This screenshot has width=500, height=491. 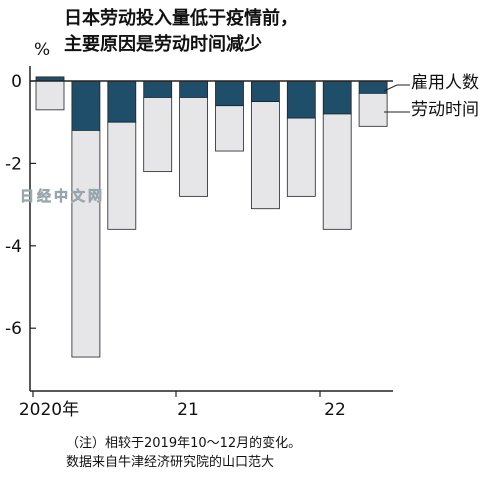 What do you see at coordinates (170, 462) in the screenshot?
I see `footnote-line2: 数据来自牛津经济研究院的山口范大` at bounding box center [170, 462].